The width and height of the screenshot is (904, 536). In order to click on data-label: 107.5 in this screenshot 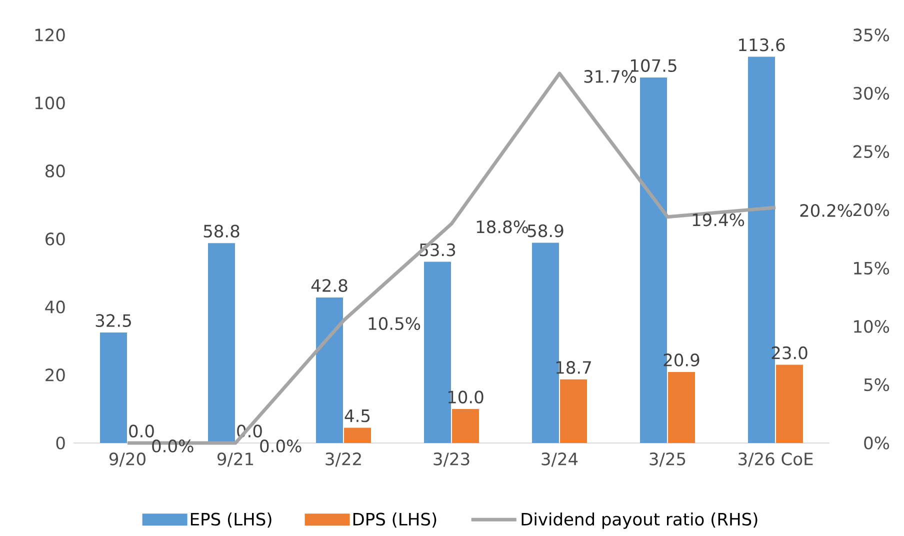, I will do `click(653, 65)`.